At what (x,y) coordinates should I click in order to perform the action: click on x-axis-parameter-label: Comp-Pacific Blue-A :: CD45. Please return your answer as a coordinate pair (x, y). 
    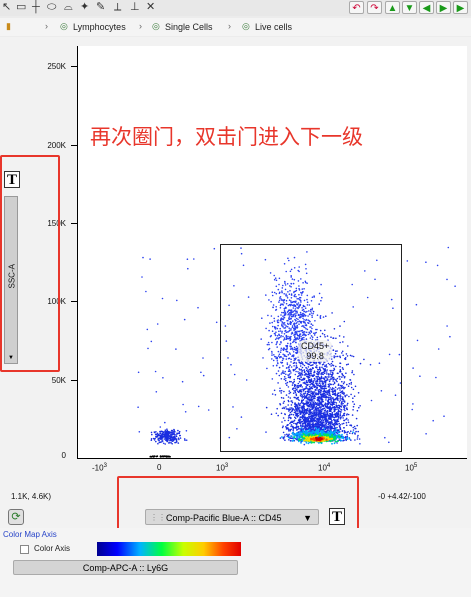
    Looking at the image, I should click on (224, 518).